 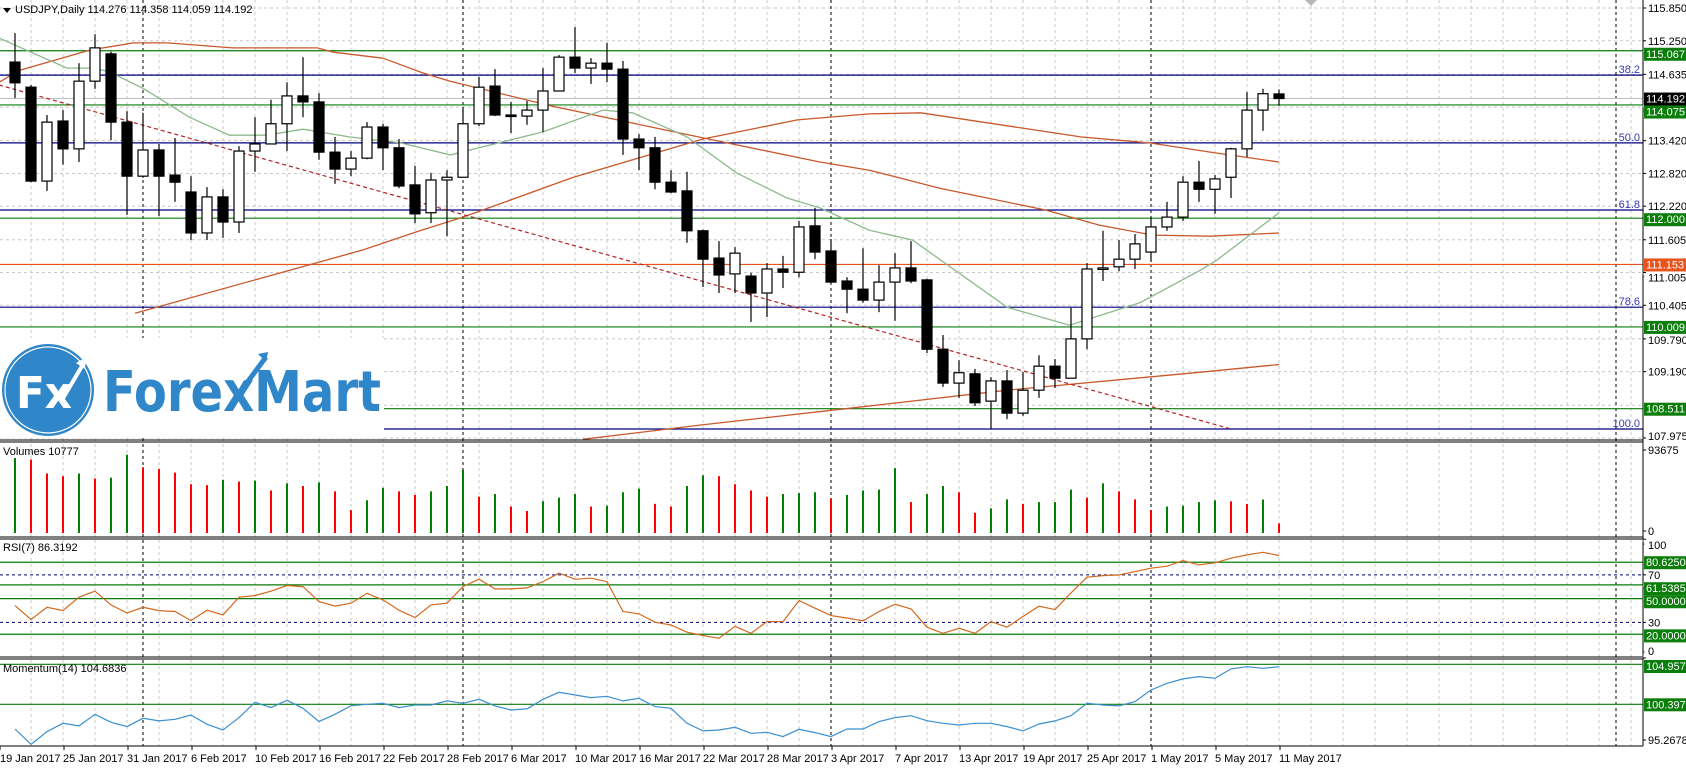 What do you see at coordinates (93, 759) in the screenshot?
I see `date-axis-label: 25 Jan 2017` at bounding box center [93, 759].